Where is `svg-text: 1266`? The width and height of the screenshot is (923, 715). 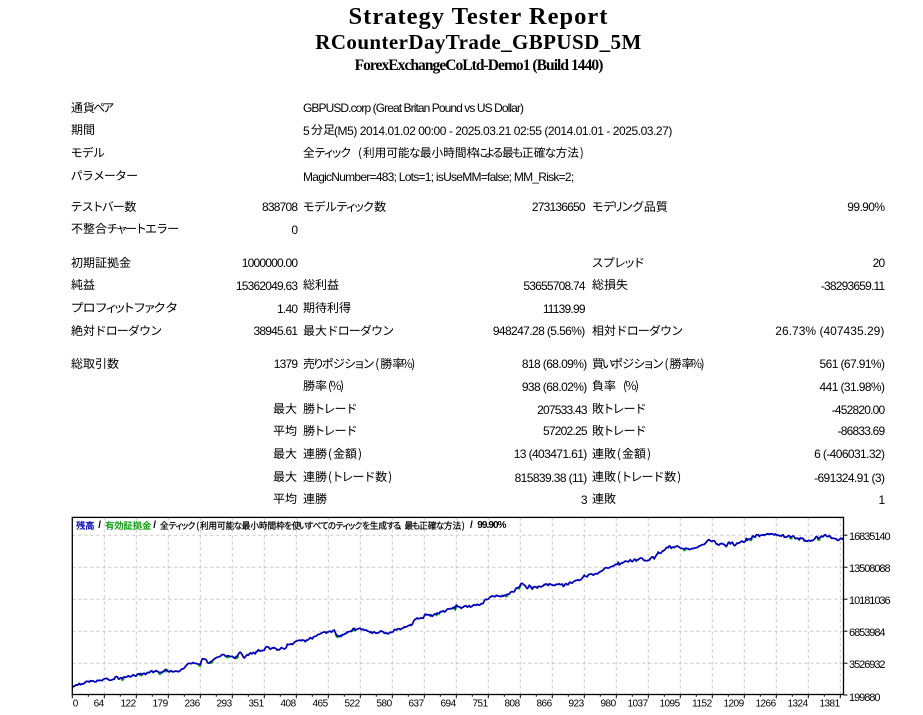 svg-text: 1266 is located at coordinates (765, 704).